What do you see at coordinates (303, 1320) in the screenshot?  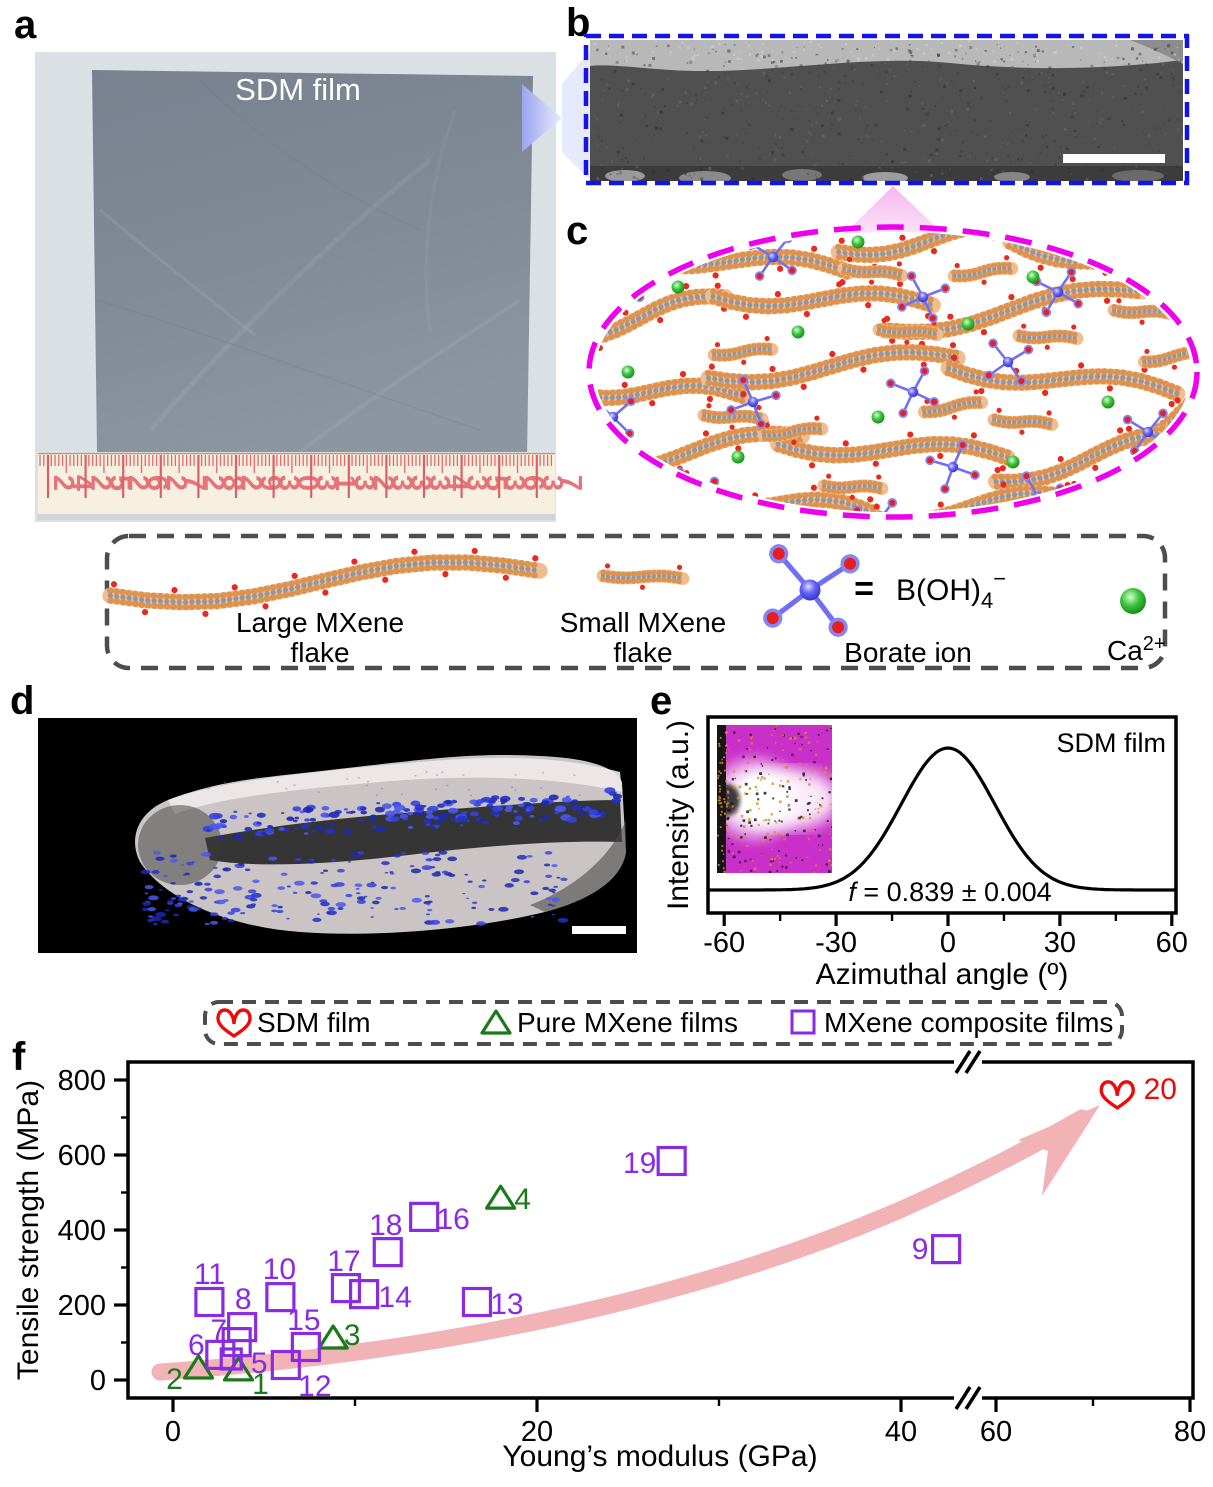 I see `point-label-15: 15` at bounding box center [303, 1320].